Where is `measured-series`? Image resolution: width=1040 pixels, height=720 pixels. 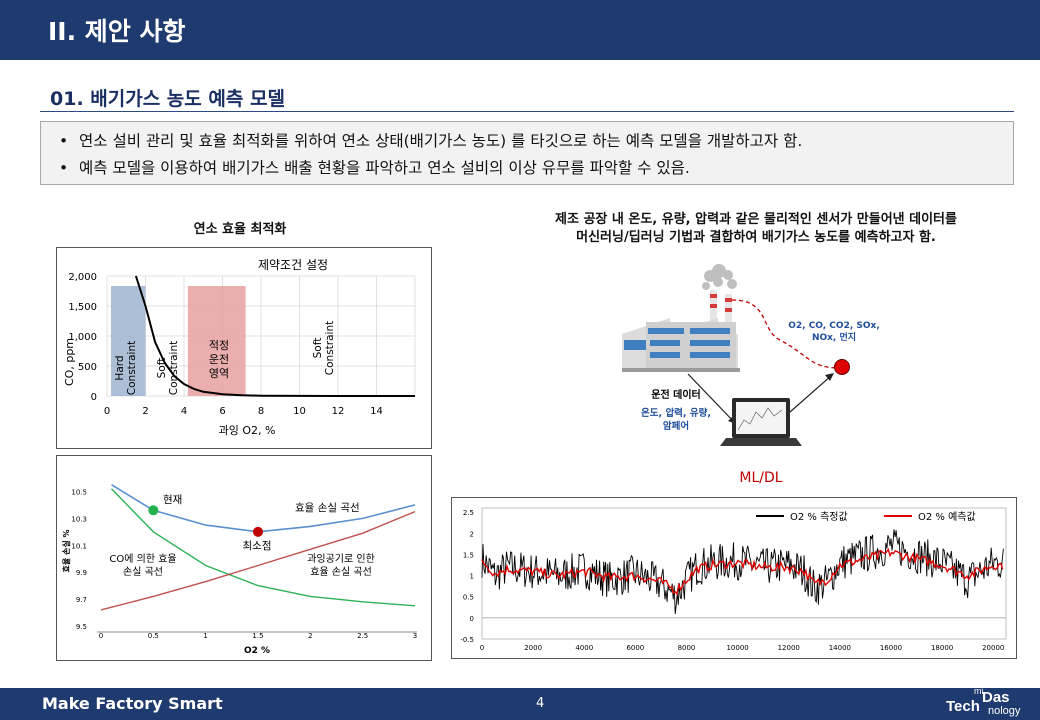
measured-series is located at coordinates (742, 571).